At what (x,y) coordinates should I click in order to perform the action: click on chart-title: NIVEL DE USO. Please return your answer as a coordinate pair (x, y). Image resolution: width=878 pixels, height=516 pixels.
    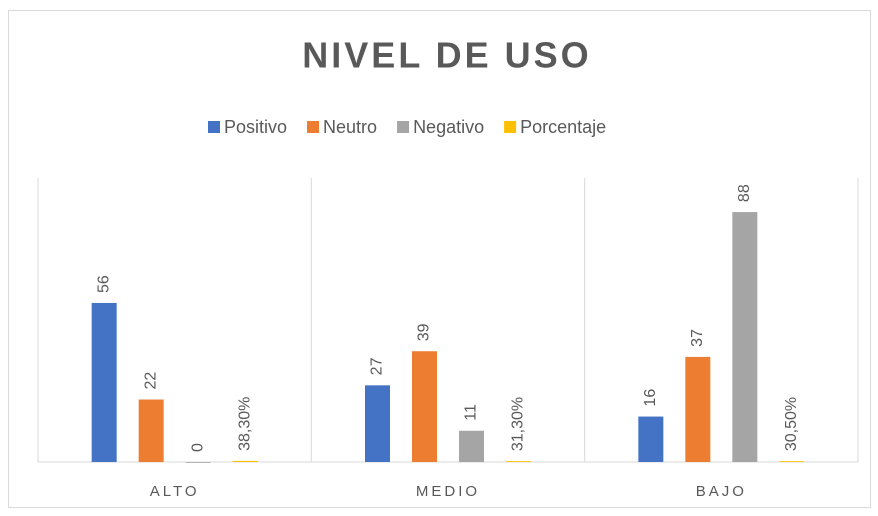
    Looking at the image, I should click on (446, 55).